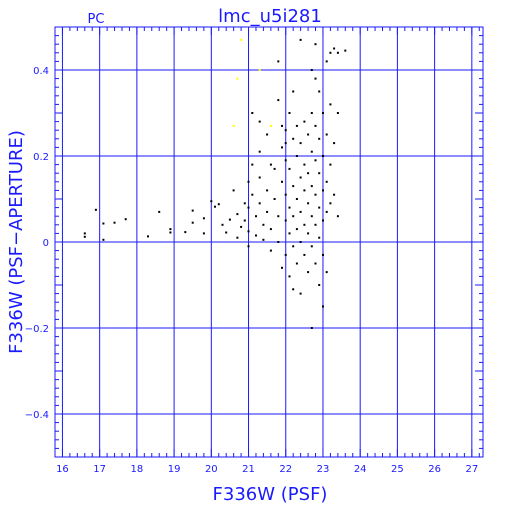 The image size is (512, 512). Describe the element at coordinates (211, 469) in the screenshot. I see `x-tick-label: 20` at that location.